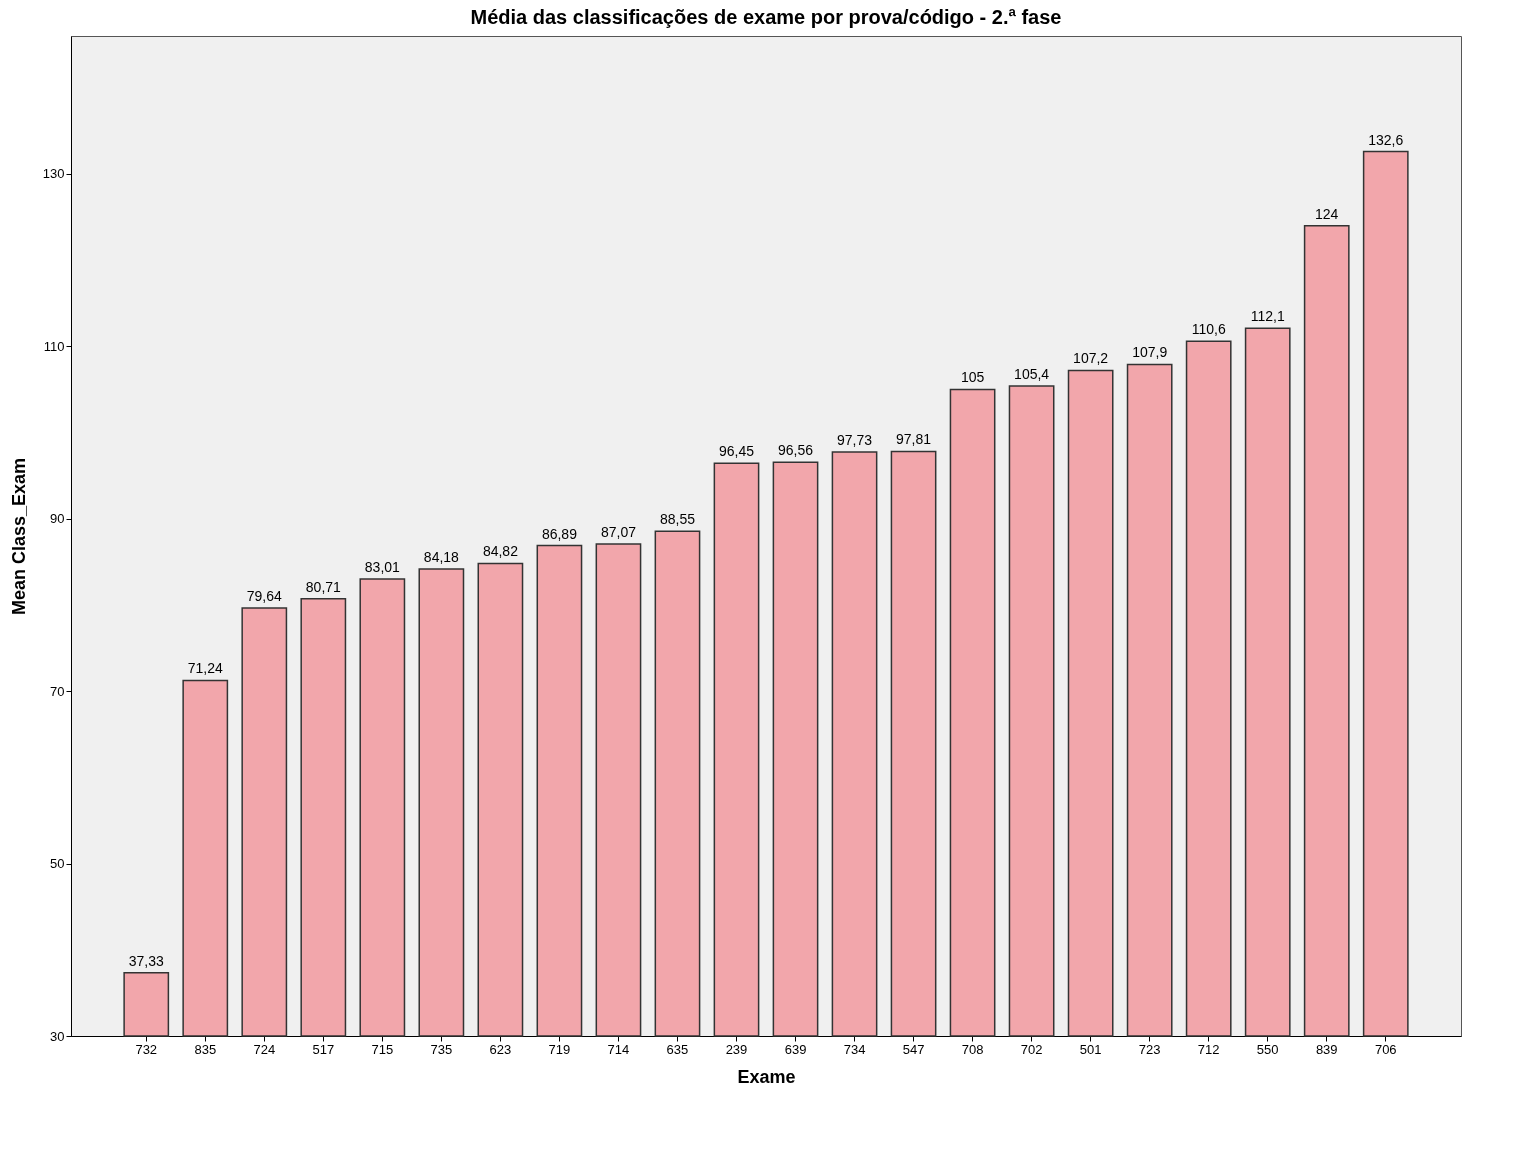  Describe the element at coordinates (264, 596) in the screenshot. I see `data-label: 79,64` at that location.